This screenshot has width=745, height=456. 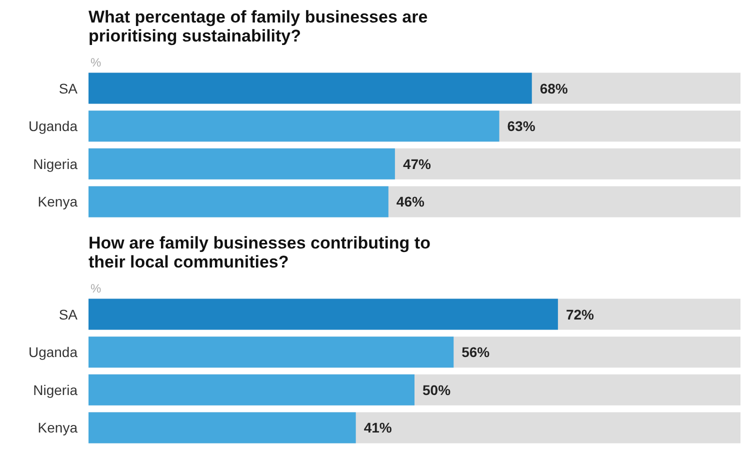 I want to click on chart-title: How are family businesses contributing to their local communities?, so click(x=259, y=253).